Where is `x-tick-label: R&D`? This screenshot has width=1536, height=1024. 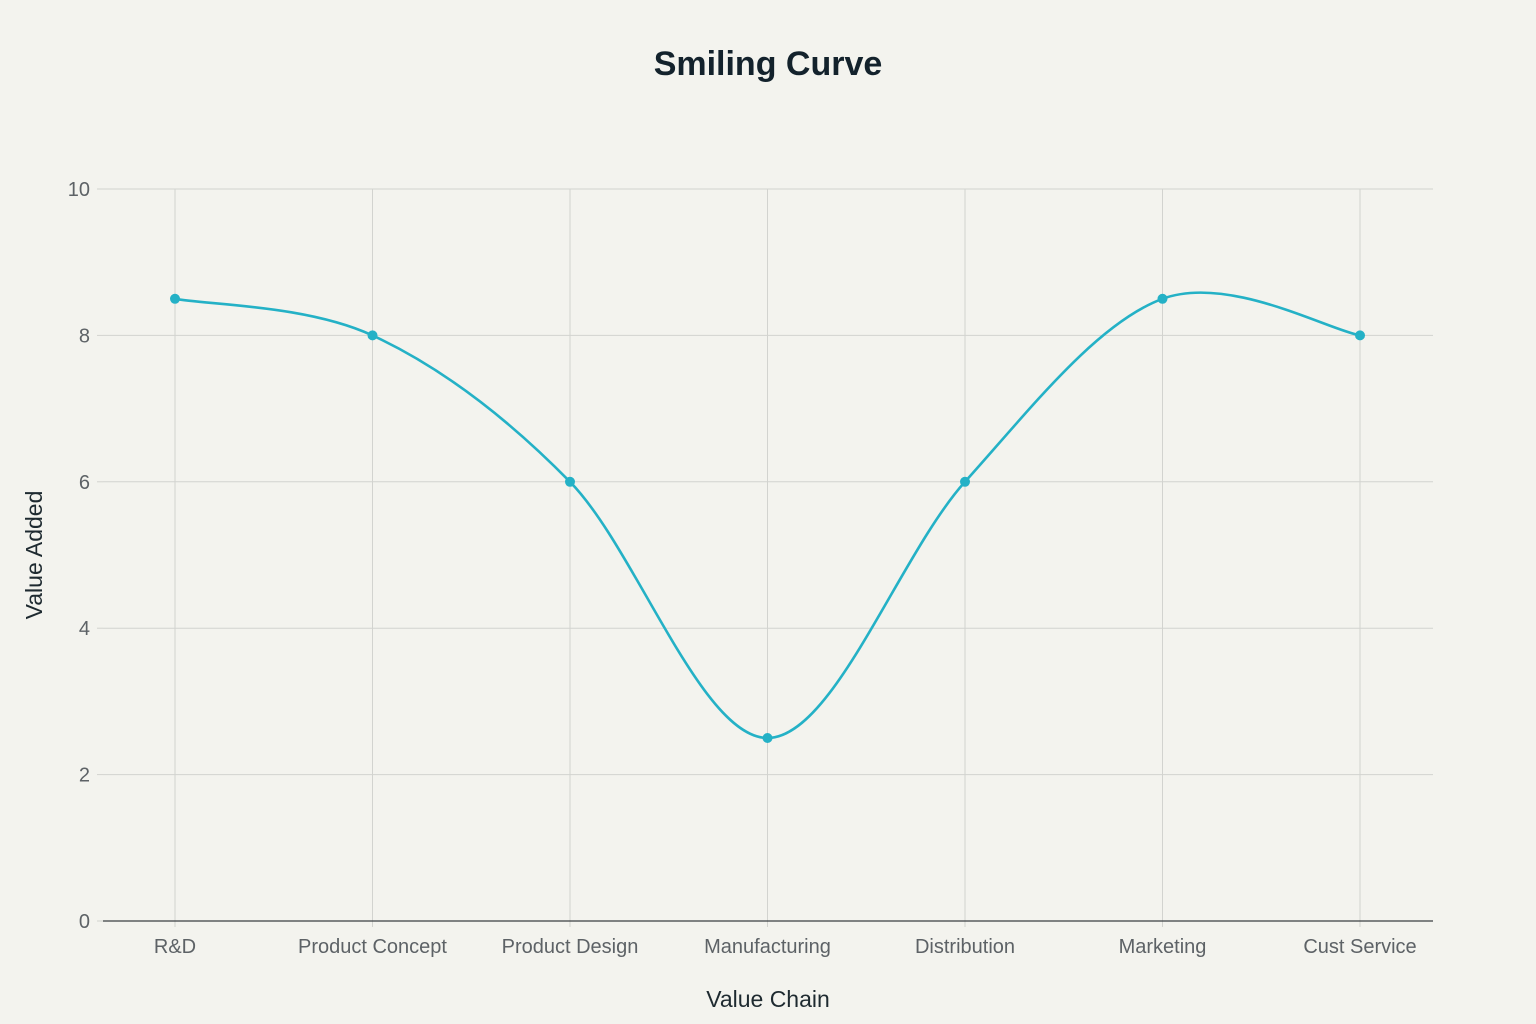
x-tick-label: R&D is located at coordinates (175, 947).